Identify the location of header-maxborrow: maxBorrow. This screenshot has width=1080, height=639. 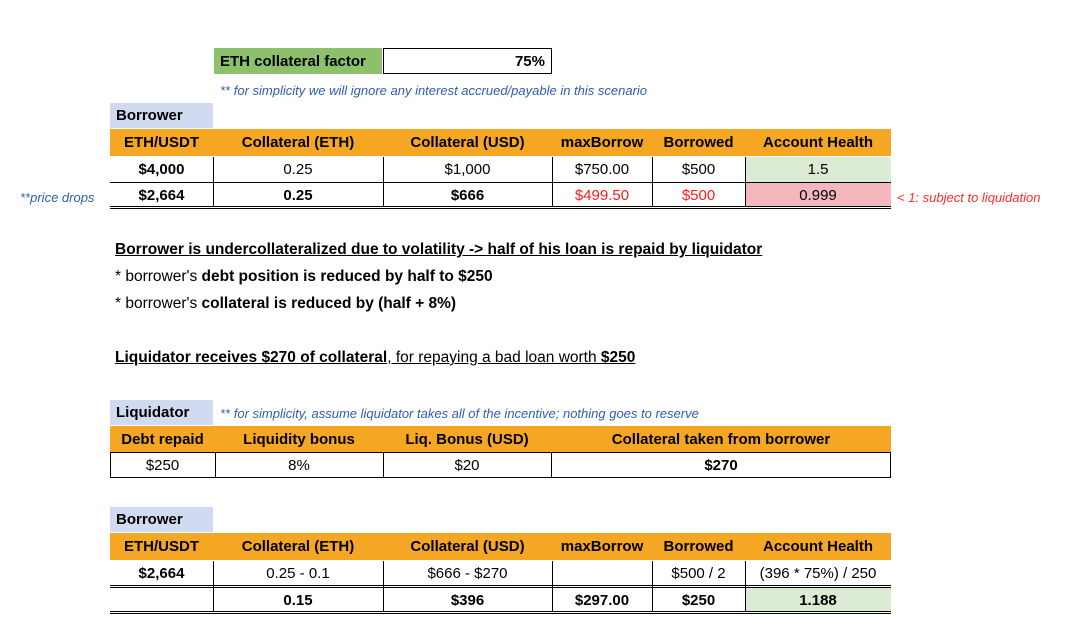
(602, 142).